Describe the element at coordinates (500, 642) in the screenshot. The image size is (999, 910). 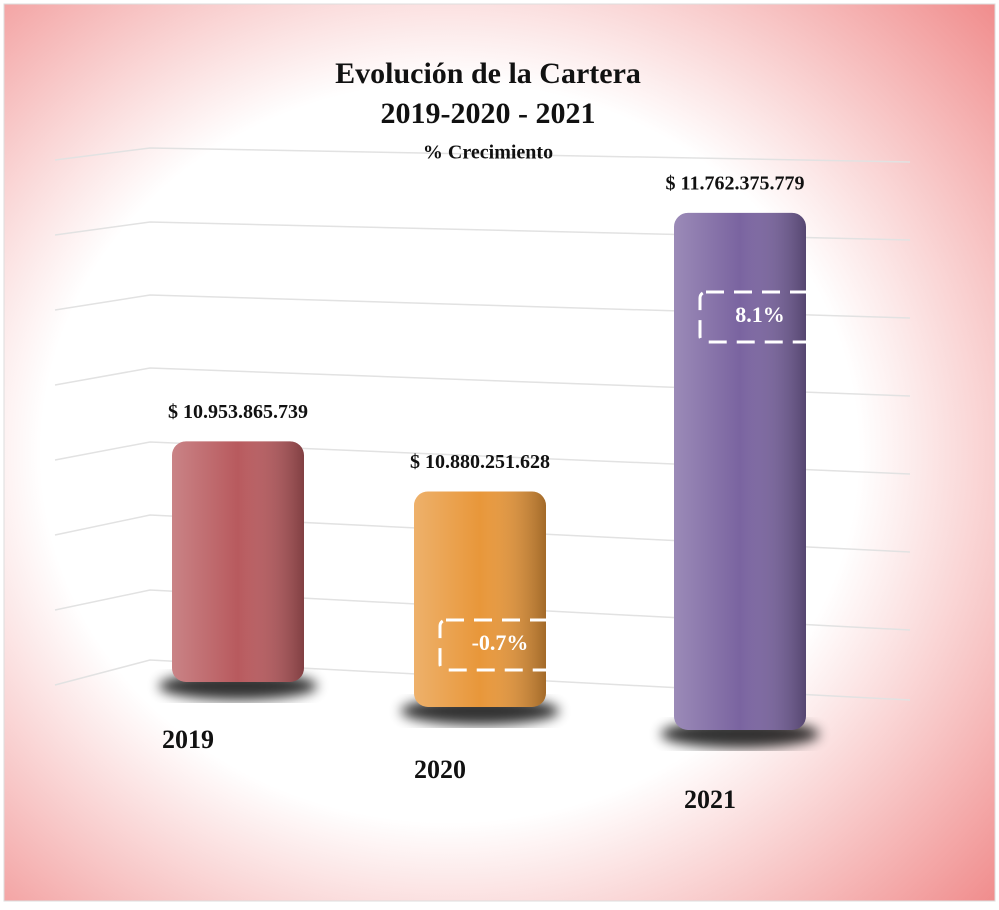
I see `growth-label: -0.7%` at that location.